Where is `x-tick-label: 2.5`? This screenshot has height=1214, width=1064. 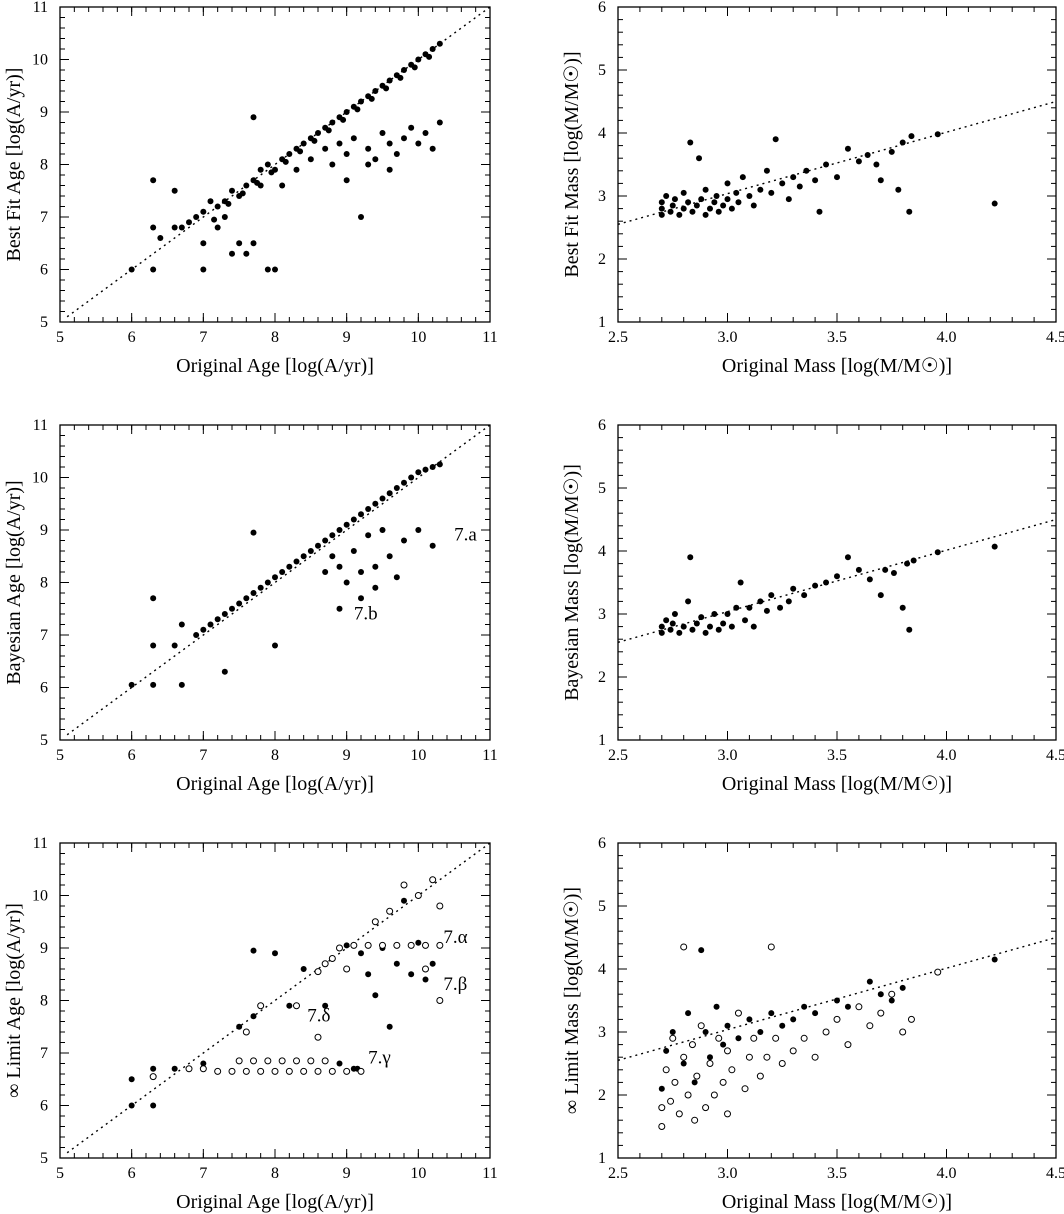
x-tick-label: 2.5 is located at coordinates (618, 1173).